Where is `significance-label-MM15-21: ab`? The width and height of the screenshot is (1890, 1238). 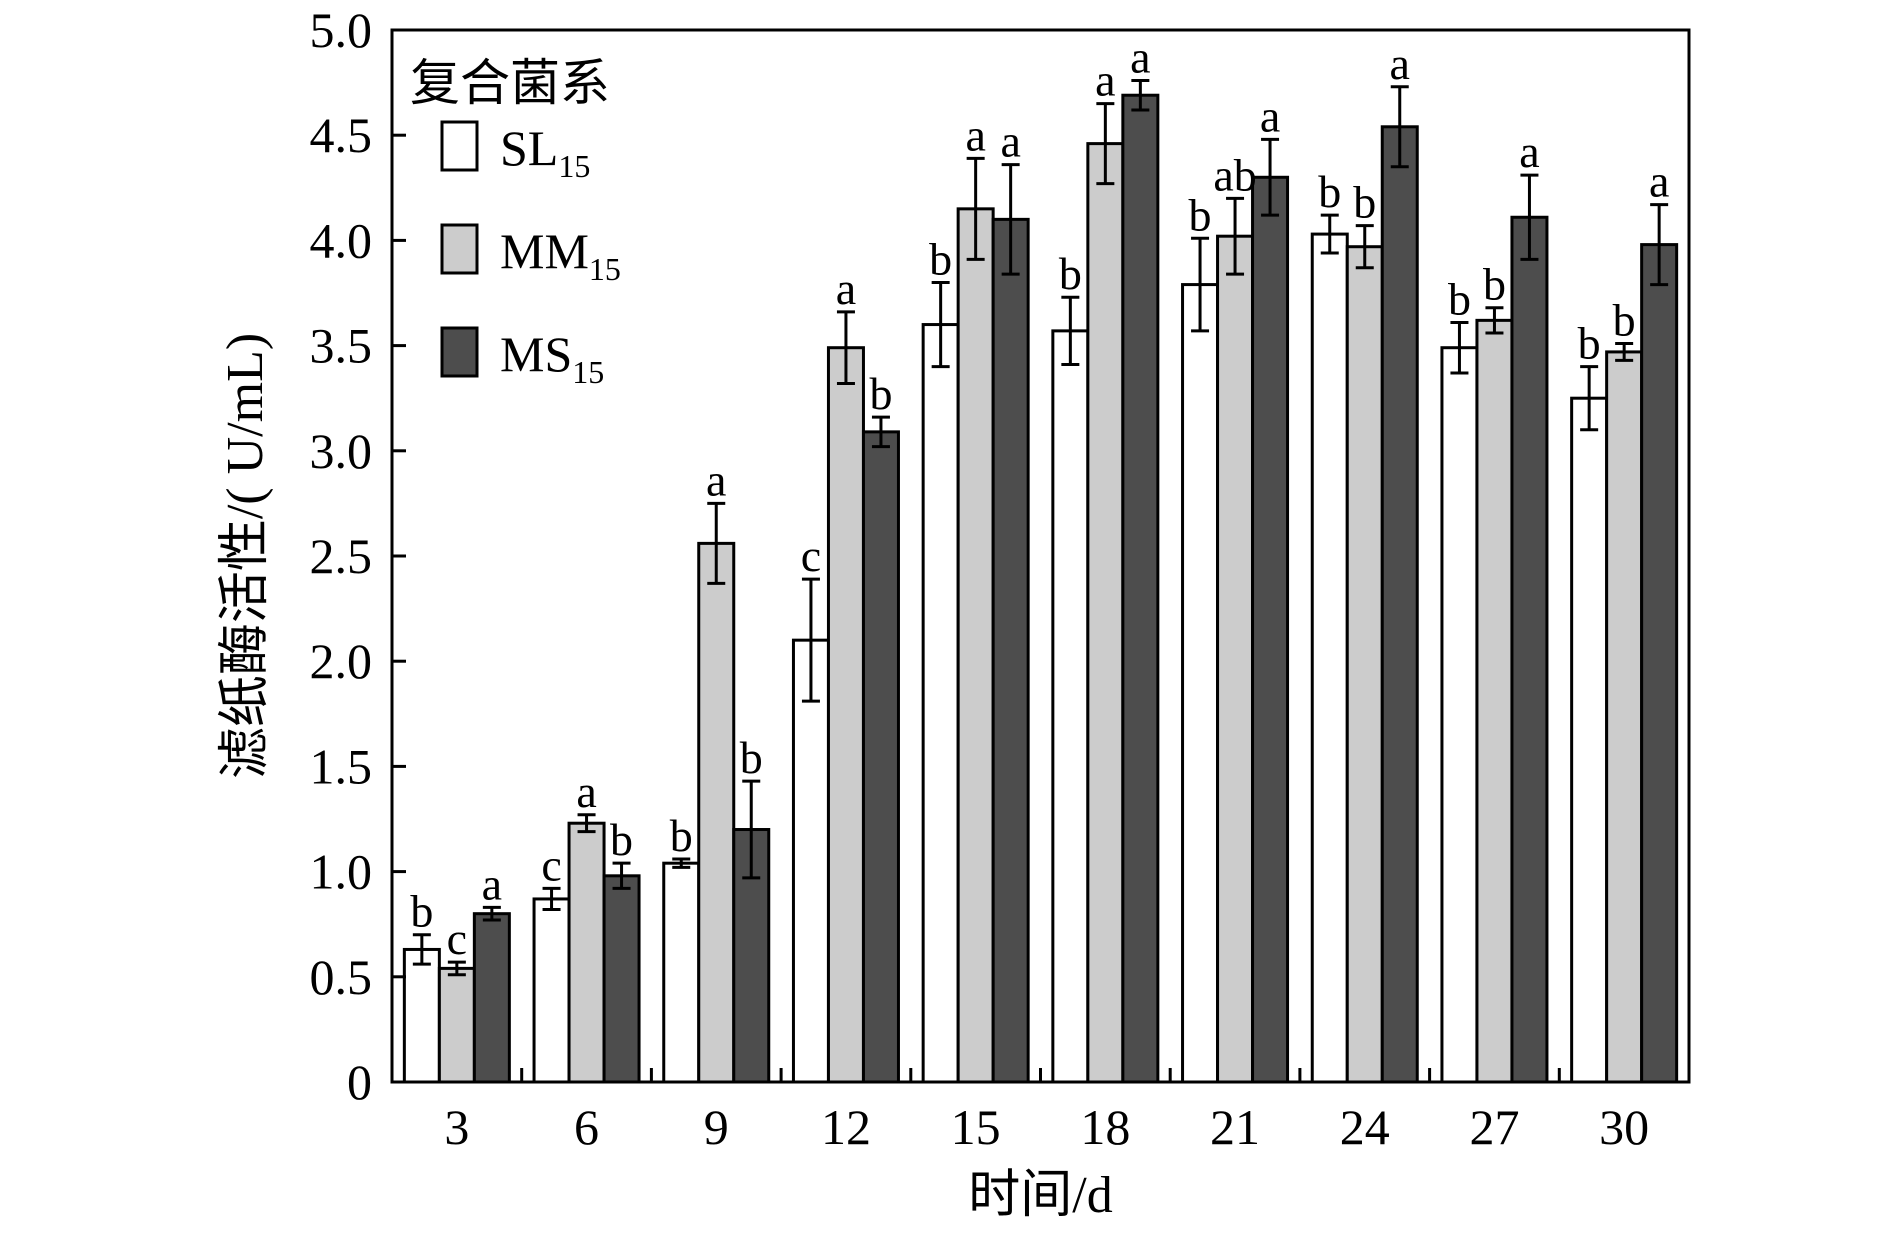 significance-label-MM15-21: ab is located at coordinates (1234, 174).